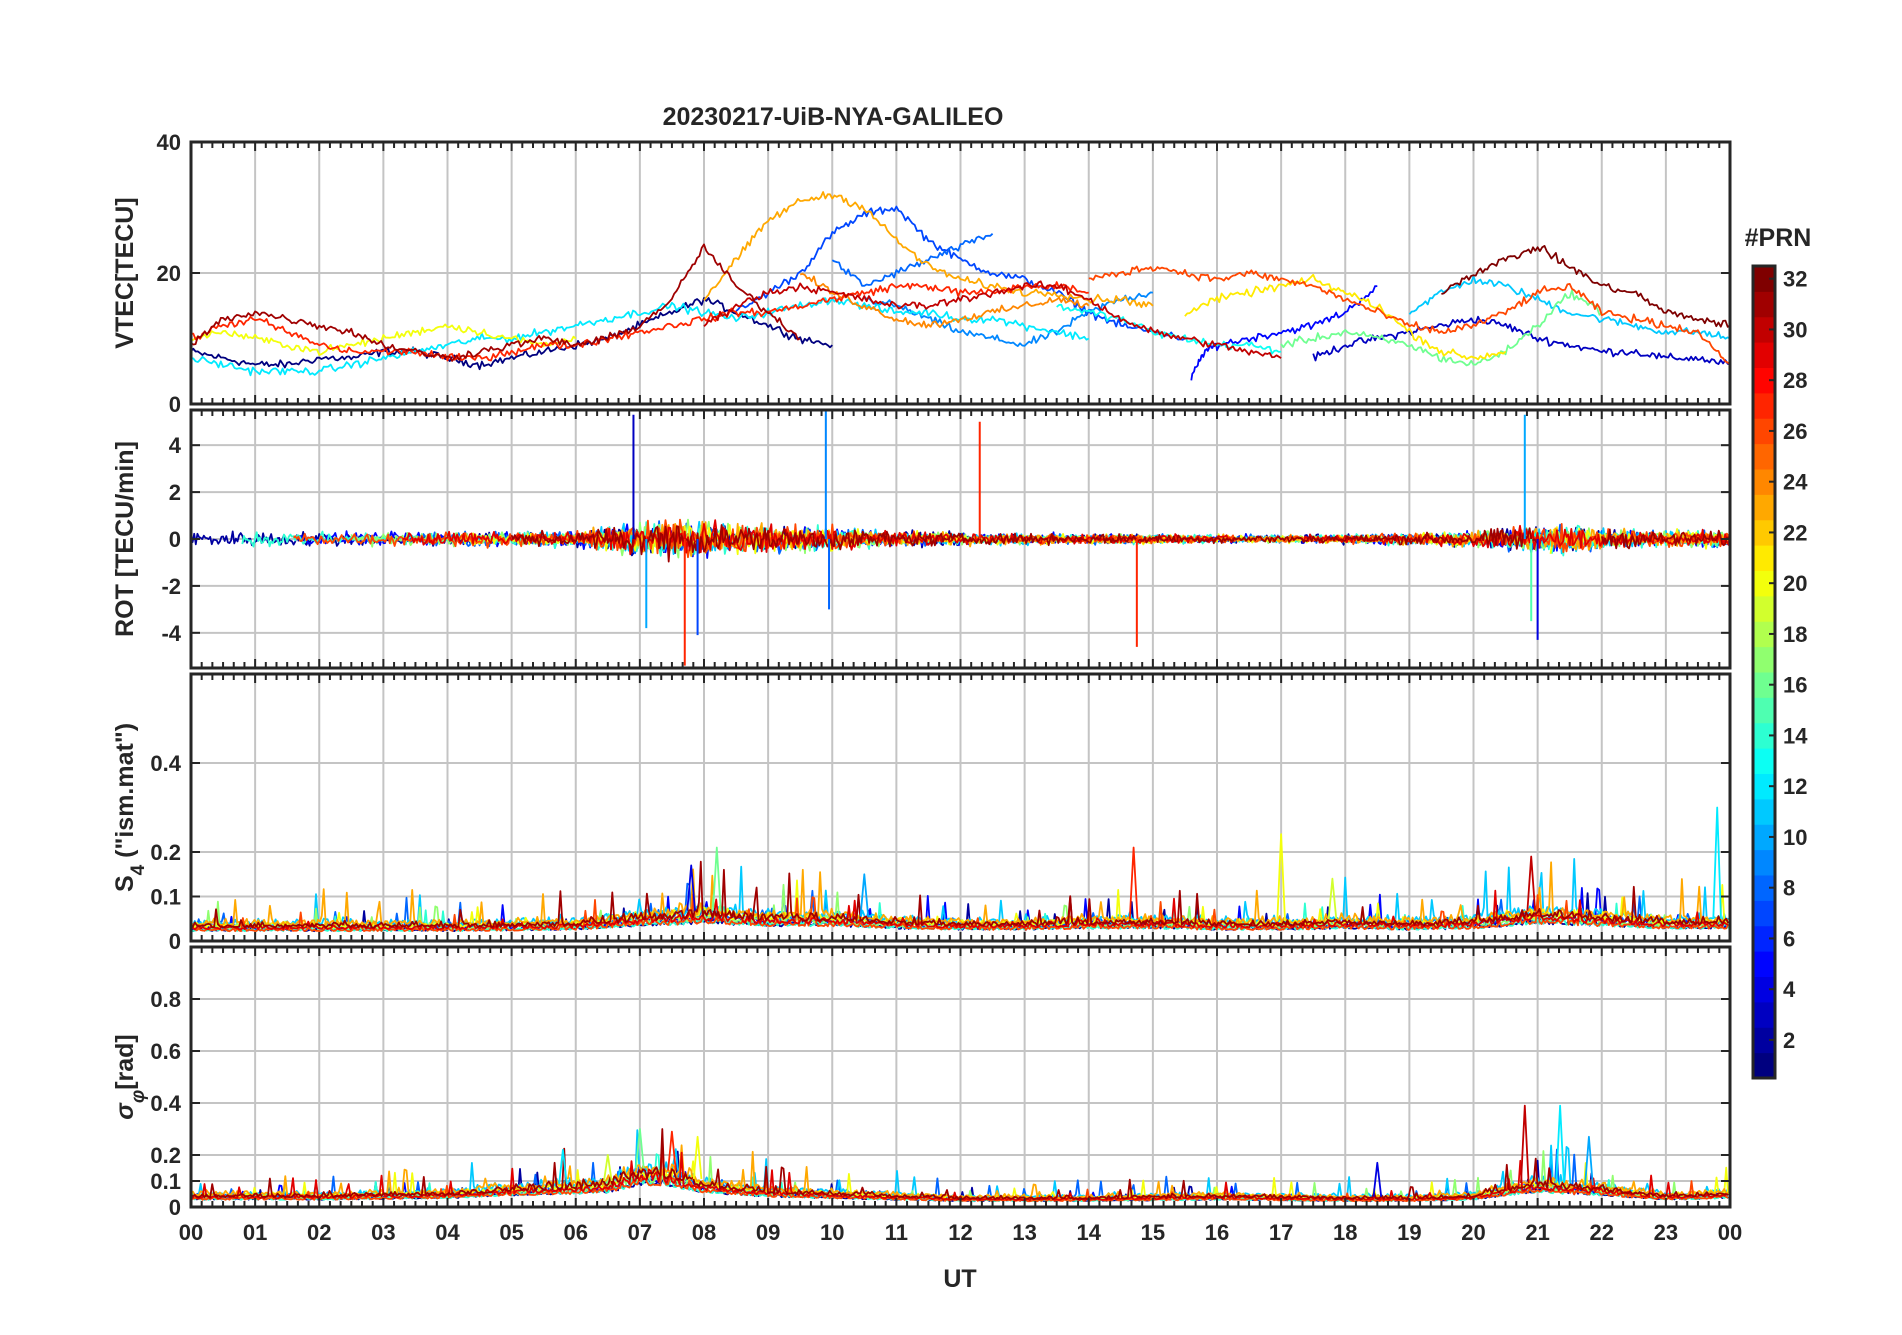 The width and height of the screenshot is (1902, 1335). What do you see at coordinates (1217, 1232) in the screenshot?
I see `x-tick-label: 16` at bounding box center [1217, 1232].